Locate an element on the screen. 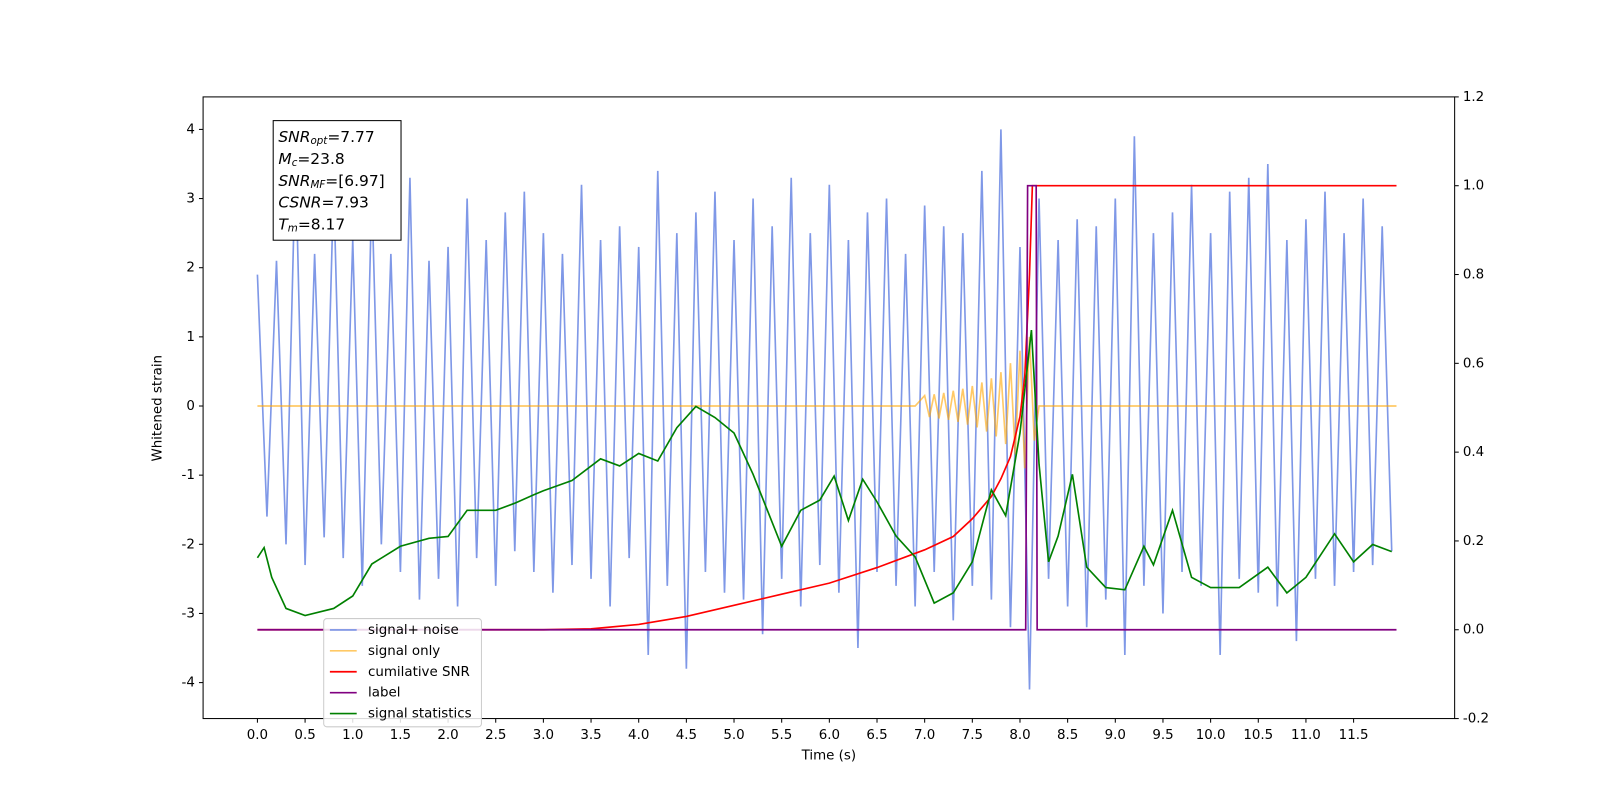  annotation: SNRMF=[6.97] is located at coordinates (331, 181).